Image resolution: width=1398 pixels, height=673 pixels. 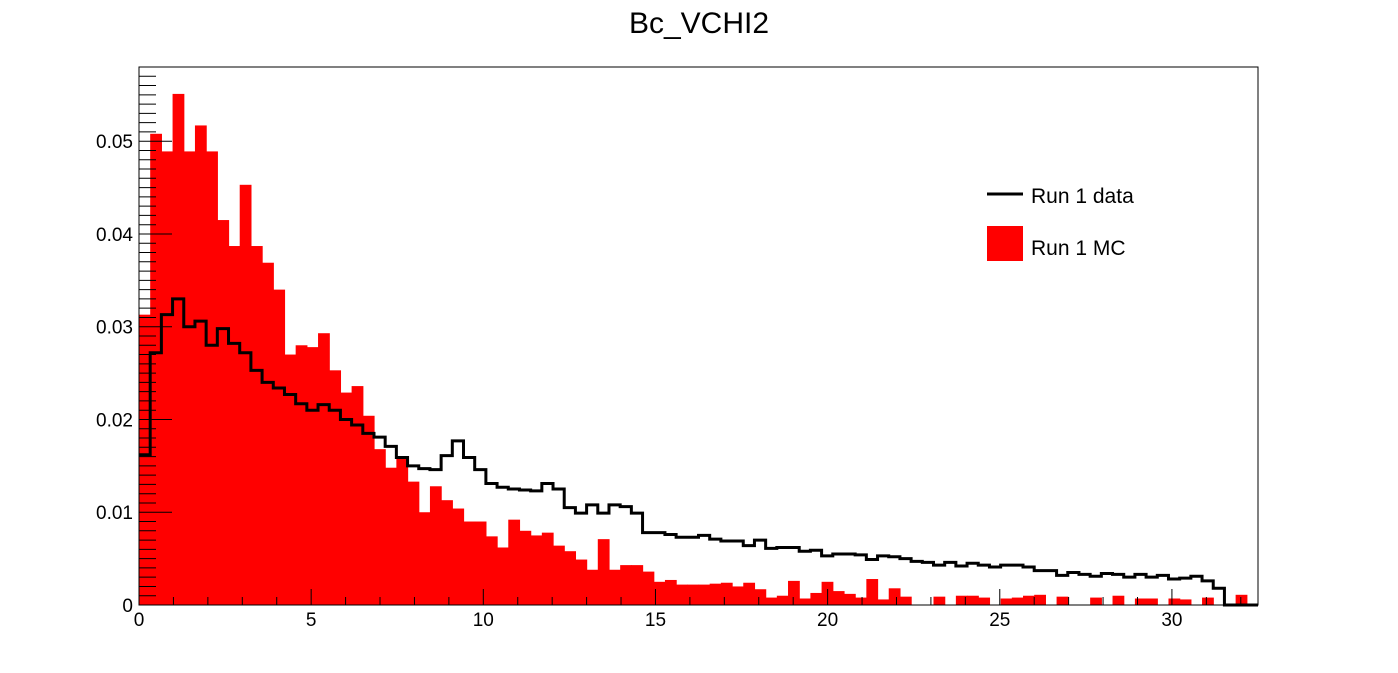 I want to click on x-tick-label: 15, so click(x=655, y=620).